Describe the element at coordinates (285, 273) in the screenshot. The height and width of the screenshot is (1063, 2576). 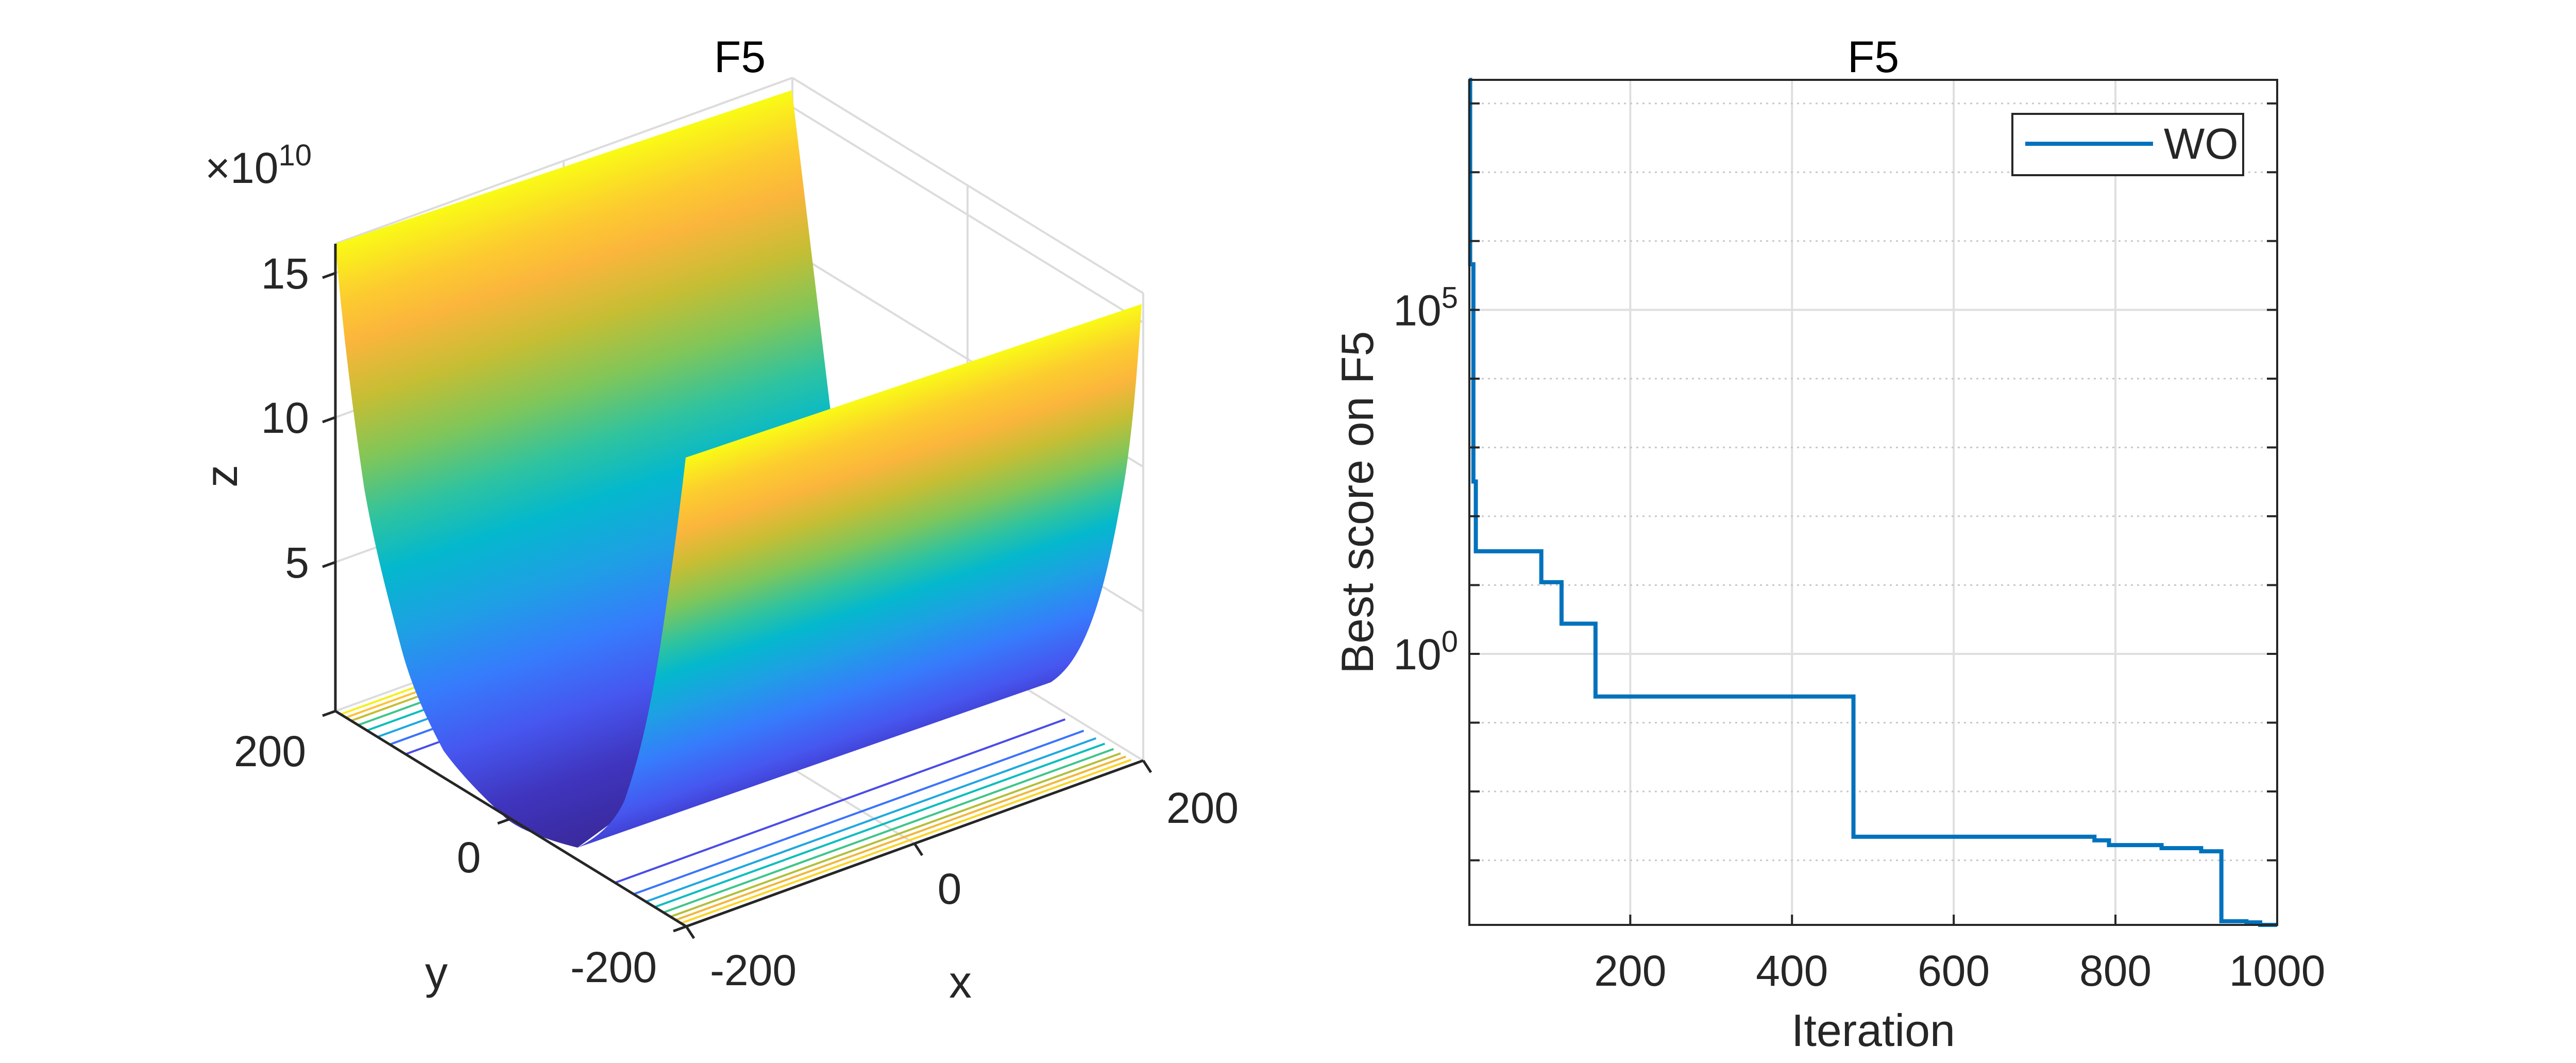
I see `z-tick-label: 15` at that location.